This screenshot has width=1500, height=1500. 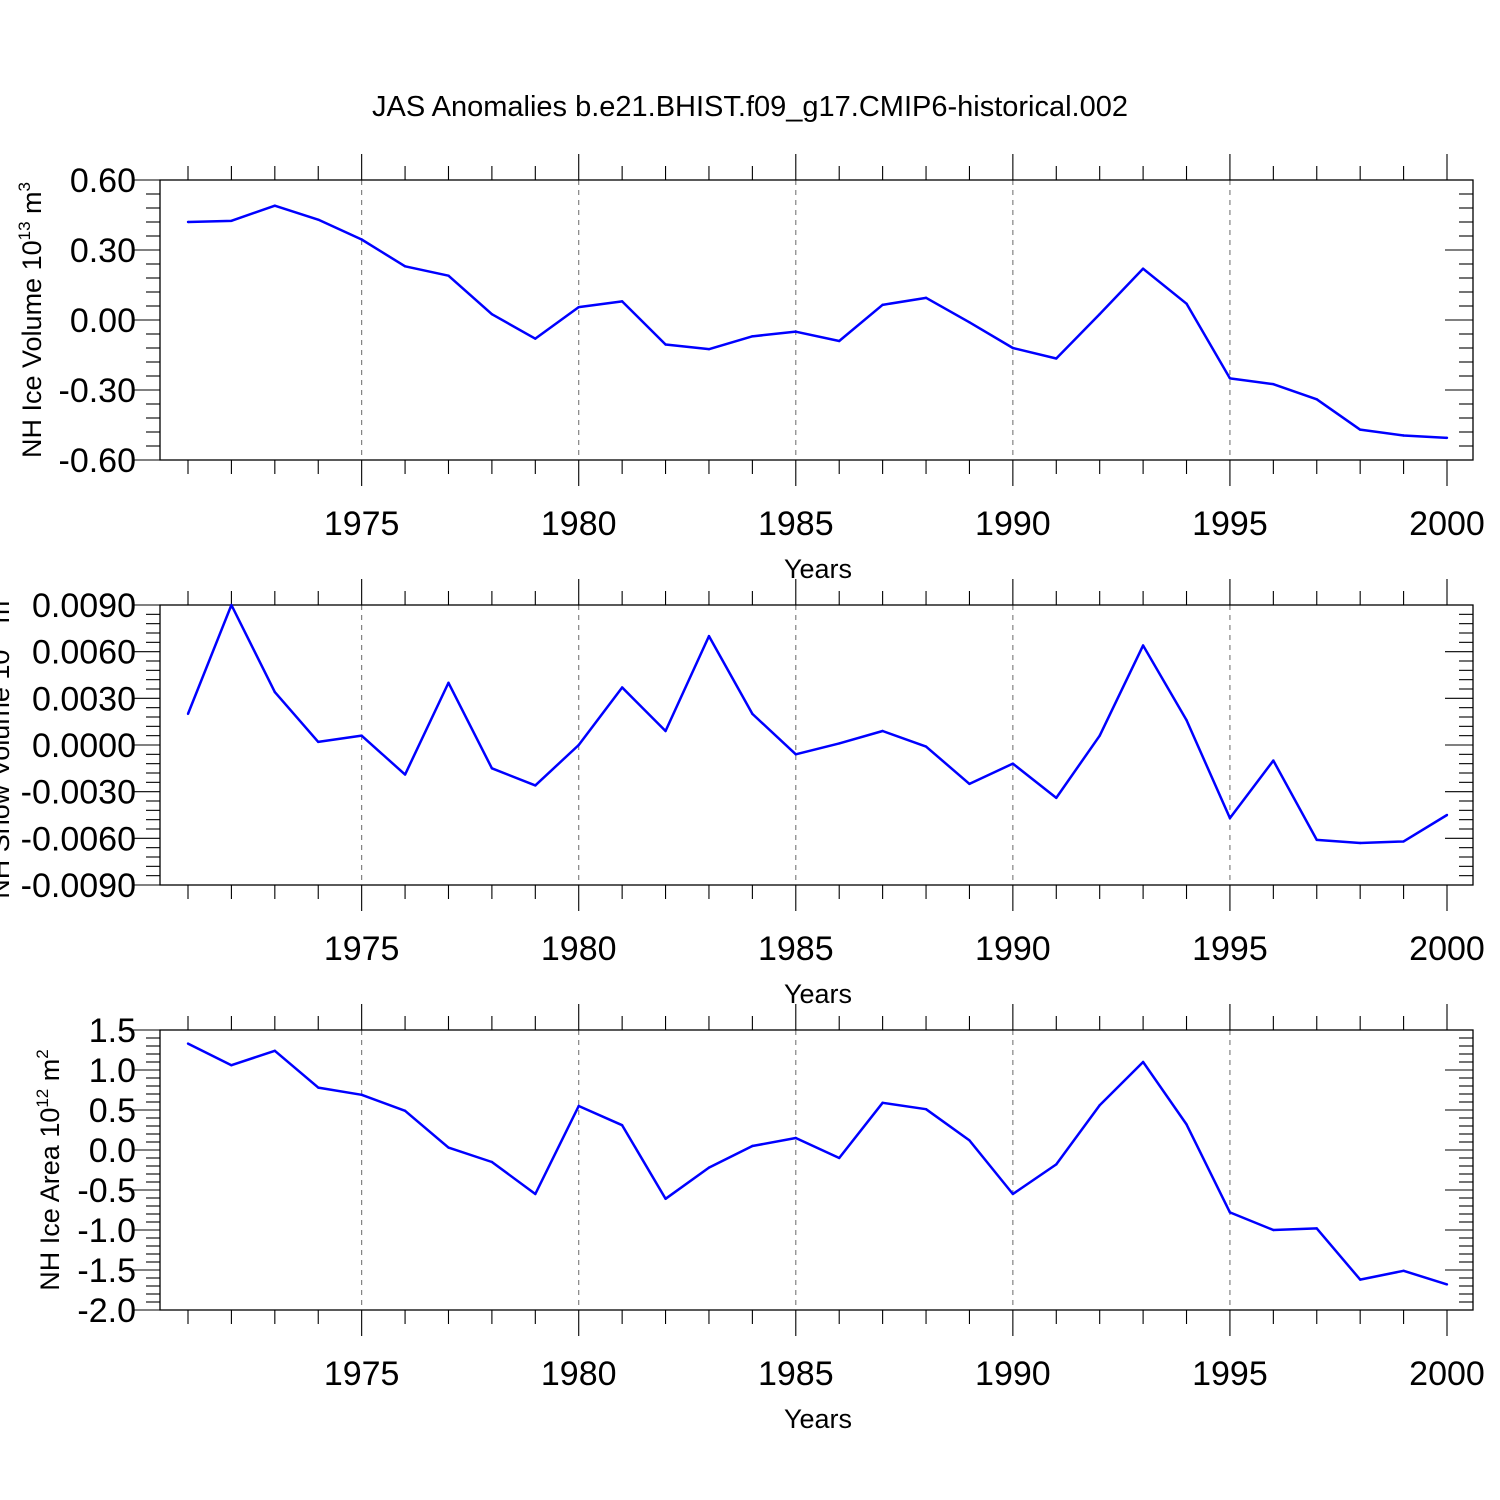 What do you see at coordinates (112, 1071) in the screenshot?
I see `y-tick-label: 1.0` at bounding box center [112, 1071].